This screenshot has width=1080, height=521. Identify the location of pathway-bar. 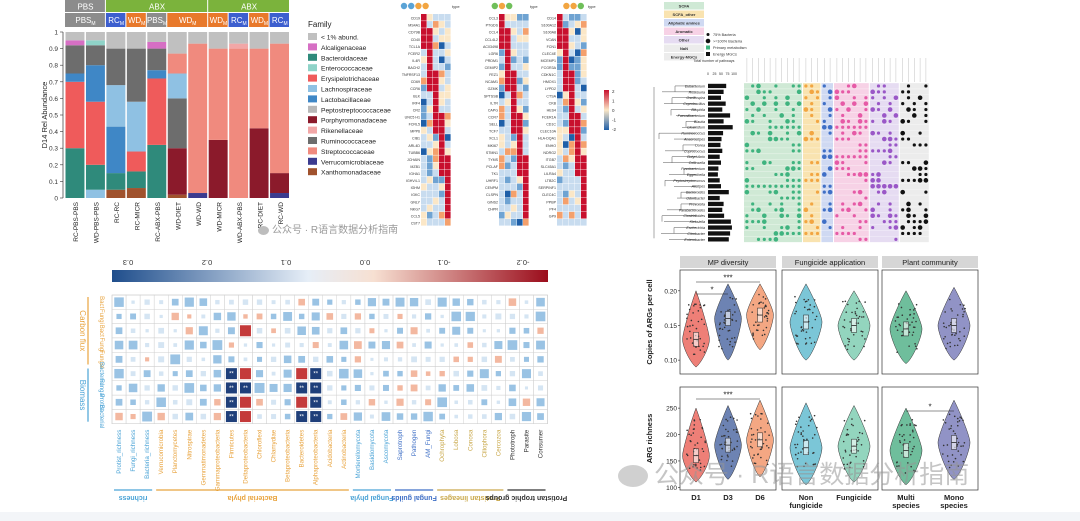
(714, 156).